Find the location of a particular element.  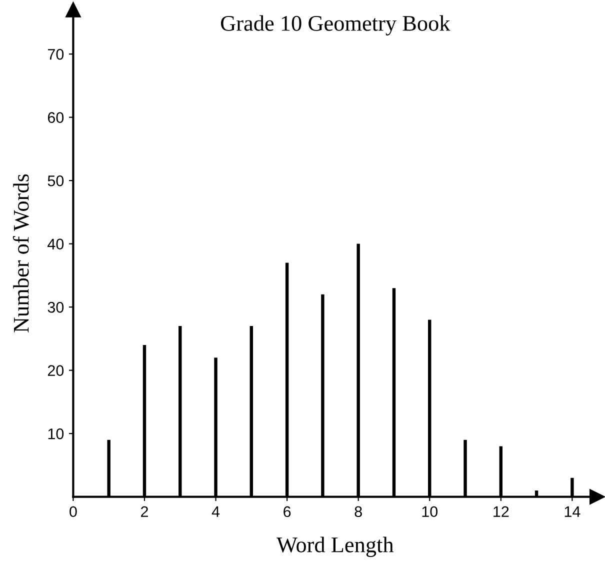

y-tick-label: 30 is located at coordinates (56, 307).